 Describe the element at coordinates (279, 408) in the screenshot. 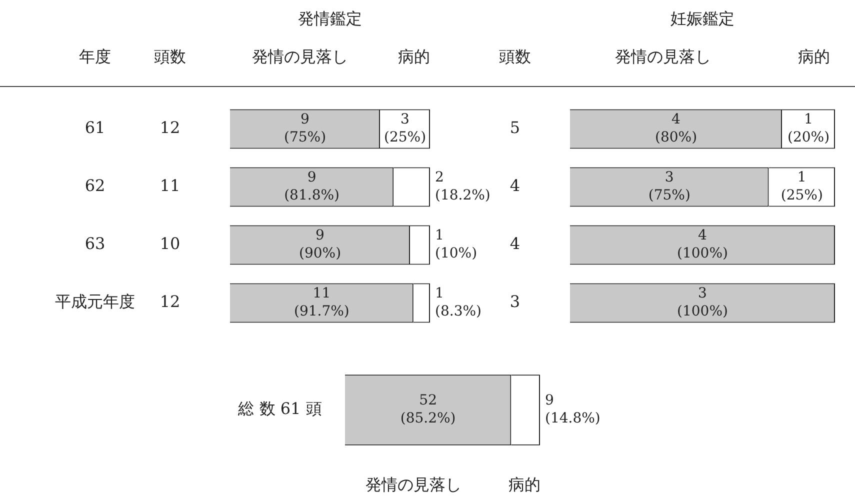

I see `y-tick-label: 総 数 61 頭` at that location.